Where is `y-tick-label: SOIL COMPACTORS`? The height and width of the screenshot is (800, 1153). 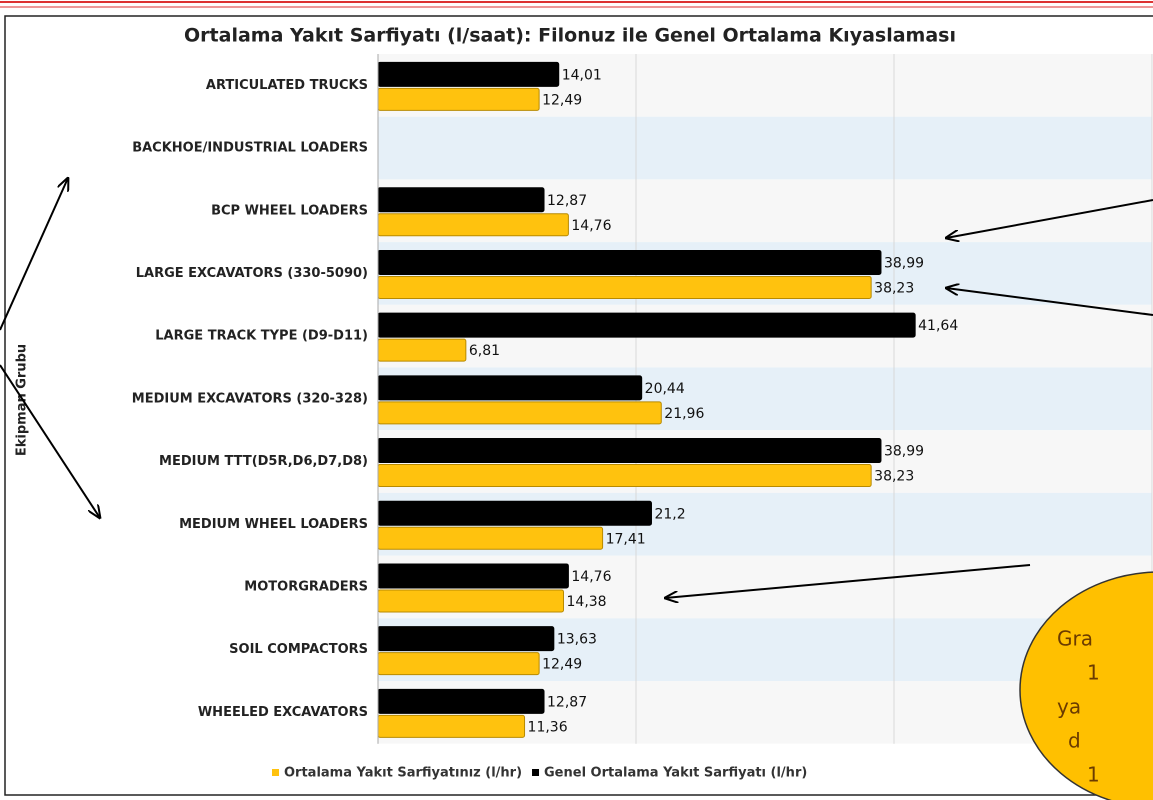 y-tick-label: SOIL COMPACTORS is located at coordinates (298, 649).